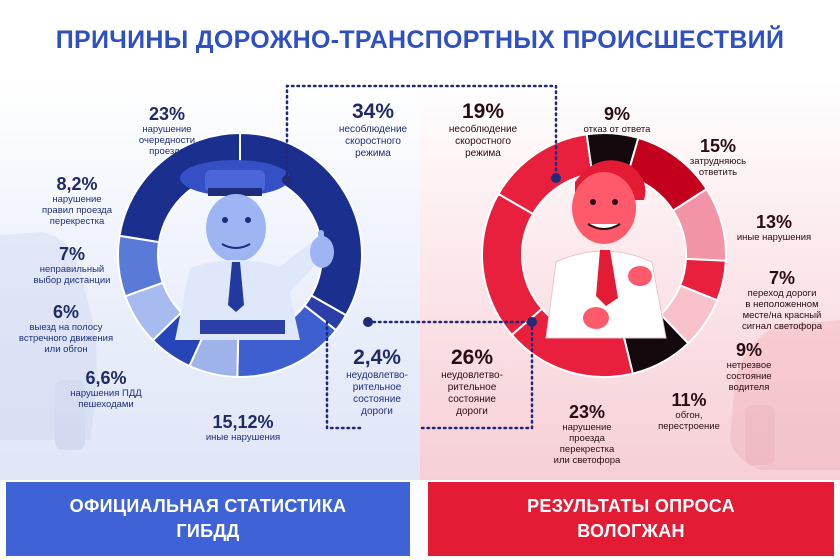  Describe the element at coordinates (243, 427) in the screenshot. I see `label-left-other: 15,12% иные нарушения` at that location.